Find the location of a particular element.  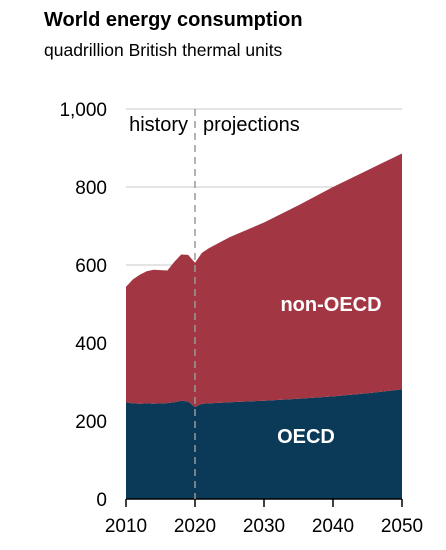

y-tick-label: 600 is located at coordinates (91, 266).